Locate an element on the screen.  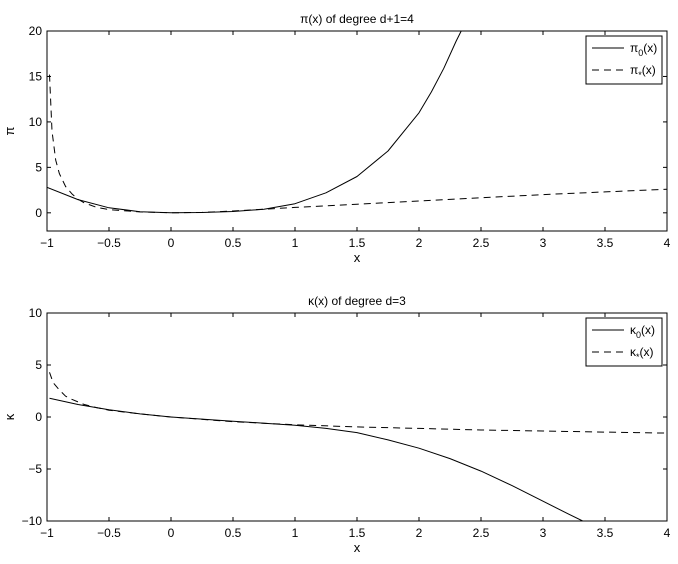
y-tick-label: −10 is located at coordinates (32, 521).